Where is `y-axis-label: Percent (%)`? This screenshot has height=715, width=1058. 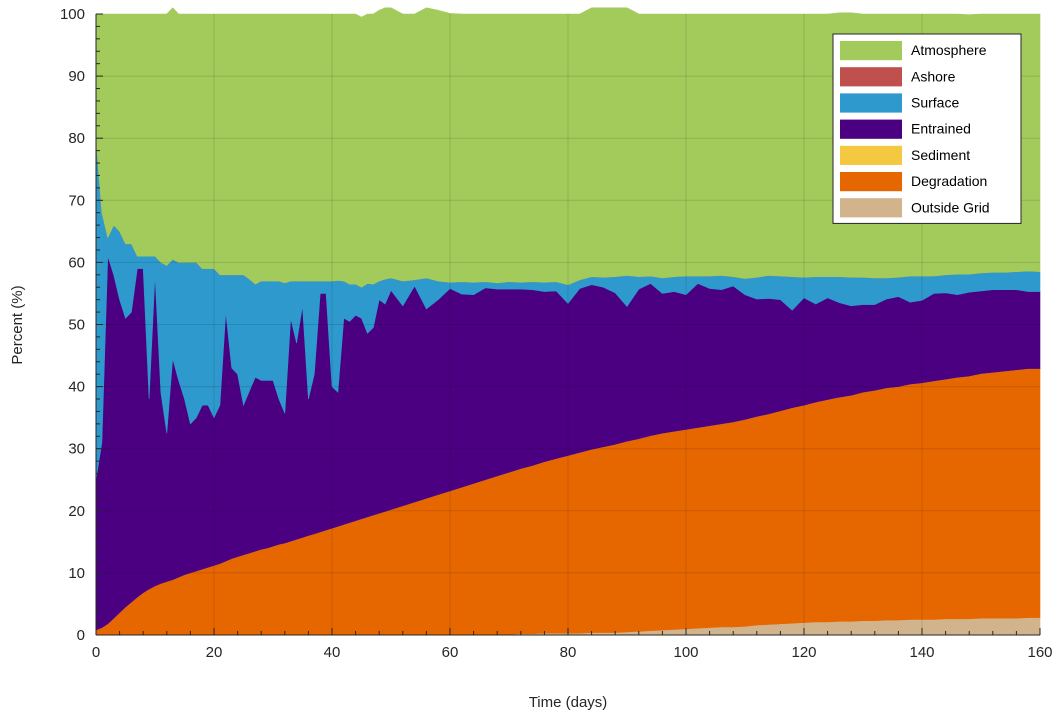 y-axis-label: Percent (%) is located at coordinates (17, 324).